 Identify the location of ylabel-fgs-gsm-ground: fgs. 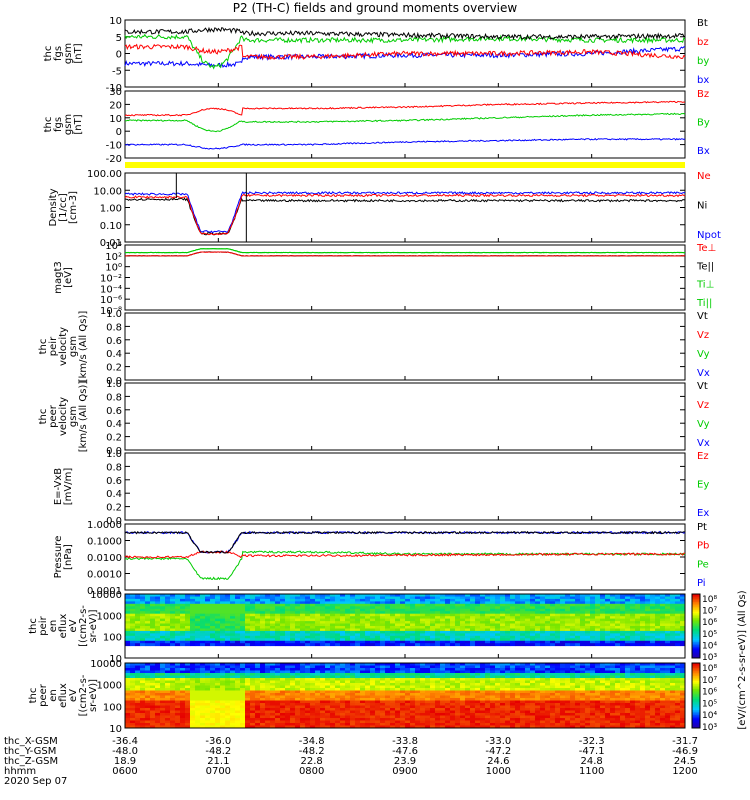
(58, 124).